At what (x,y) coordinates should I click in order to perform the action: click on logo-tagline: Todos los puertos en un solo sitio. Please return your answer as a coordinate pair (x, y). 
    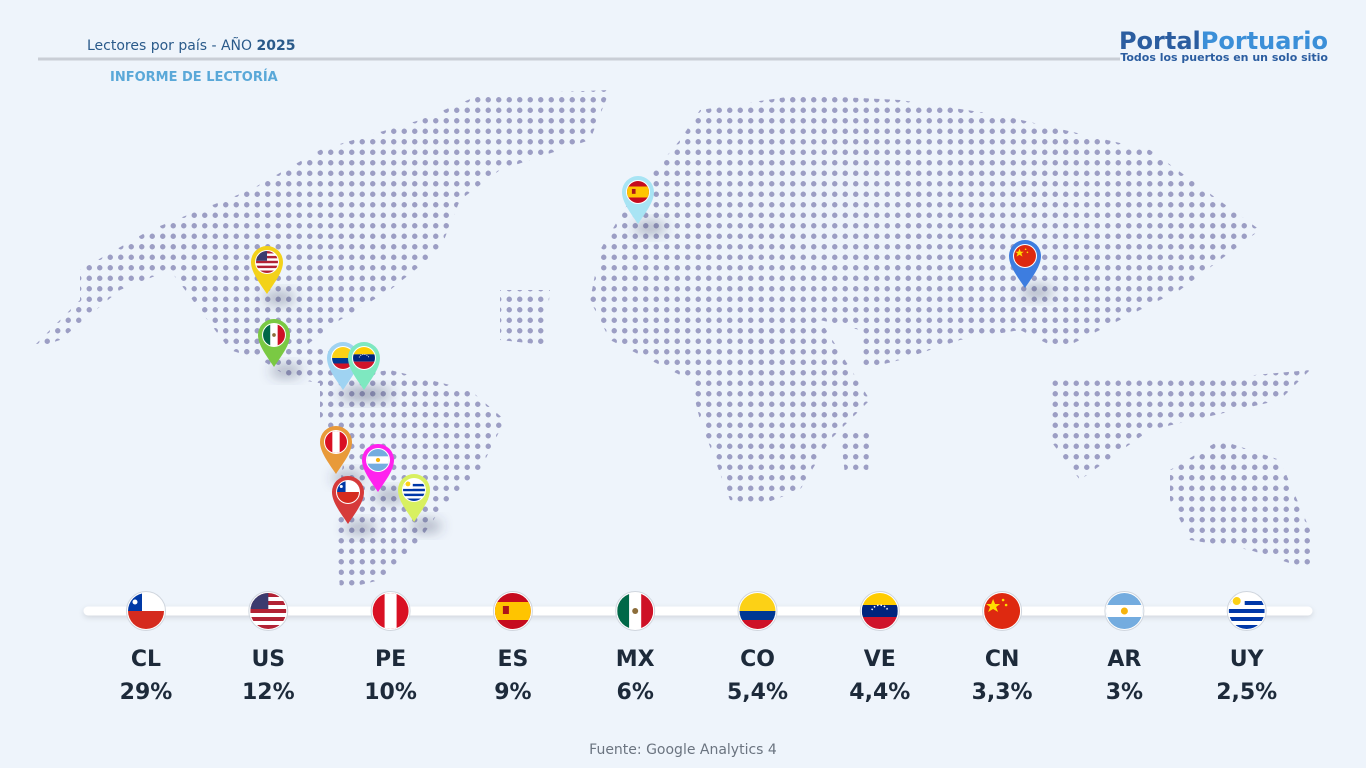
    Looking at the image, I should click on (1224, 57).